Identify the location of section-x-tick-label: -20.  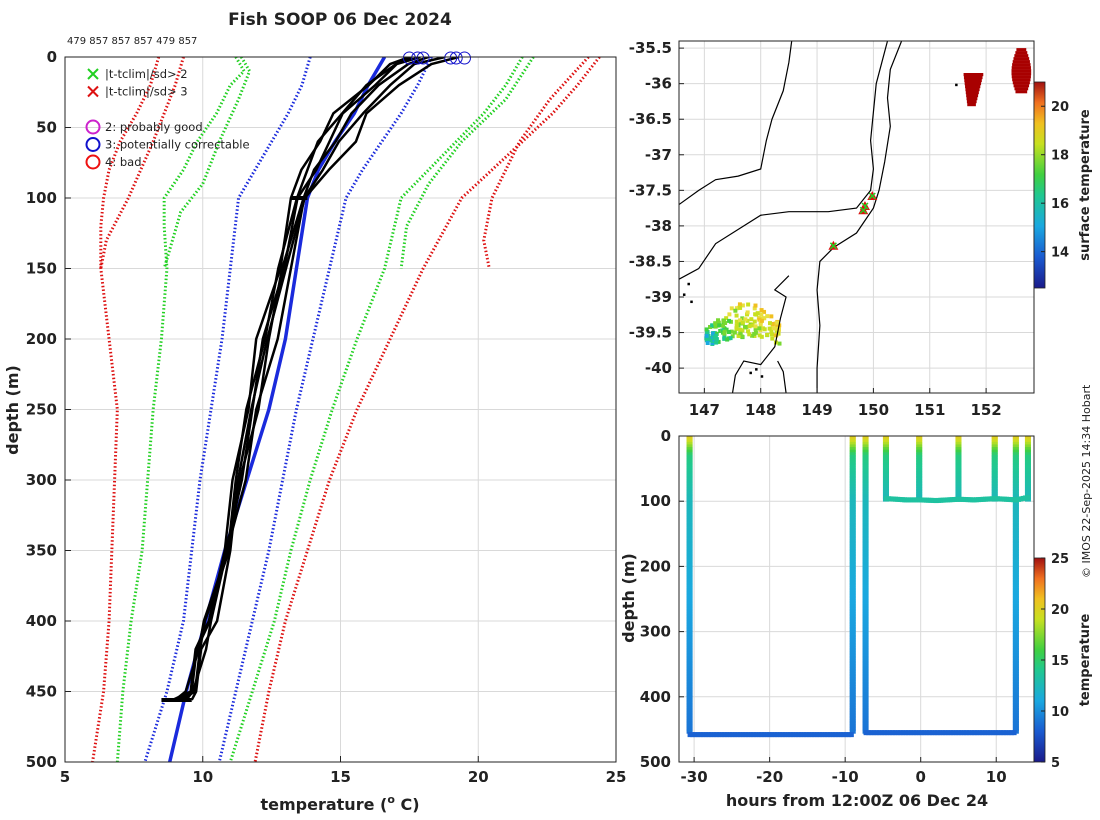
(769, 777).